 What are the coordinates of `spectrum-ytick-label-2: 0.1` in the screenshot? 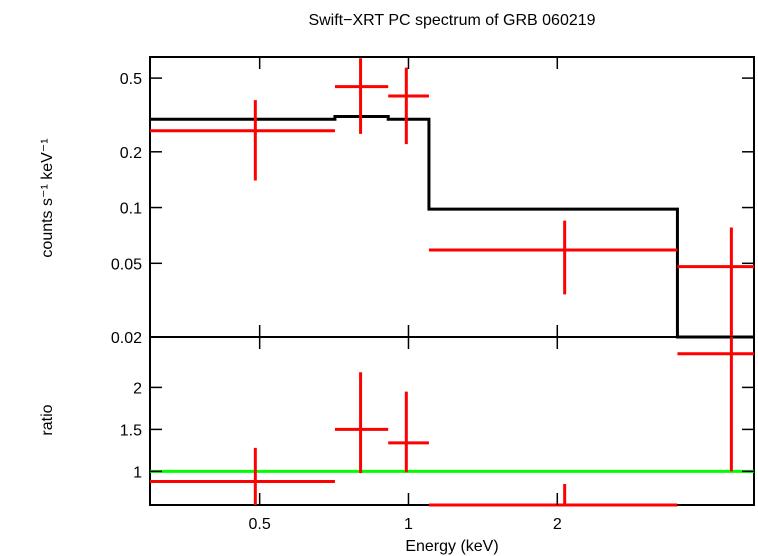 It's located at (131, 209).